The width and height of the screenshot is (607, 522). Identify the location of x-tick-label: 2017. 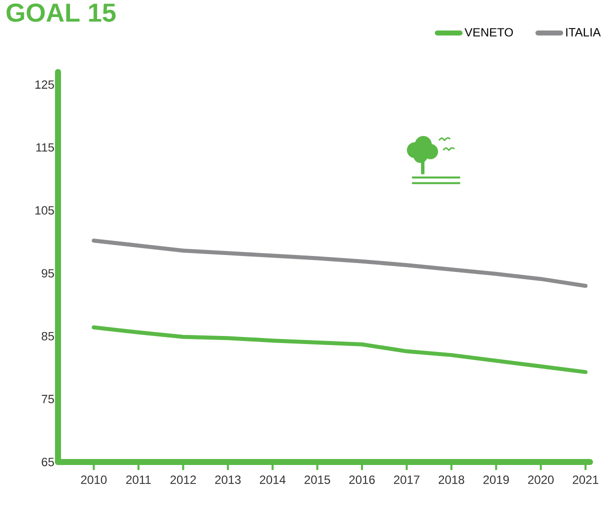
(407, 480).